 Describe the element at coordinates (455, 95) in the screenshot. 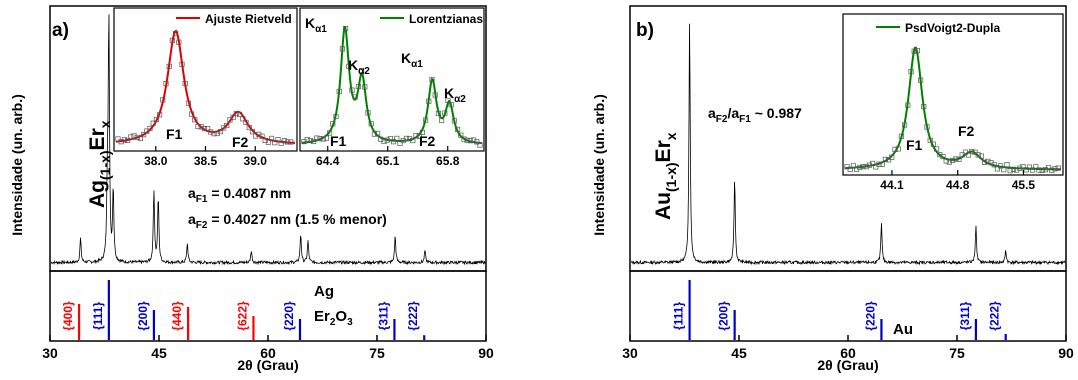

I see `k-label-alpha2-f2: Kα2` at that location.